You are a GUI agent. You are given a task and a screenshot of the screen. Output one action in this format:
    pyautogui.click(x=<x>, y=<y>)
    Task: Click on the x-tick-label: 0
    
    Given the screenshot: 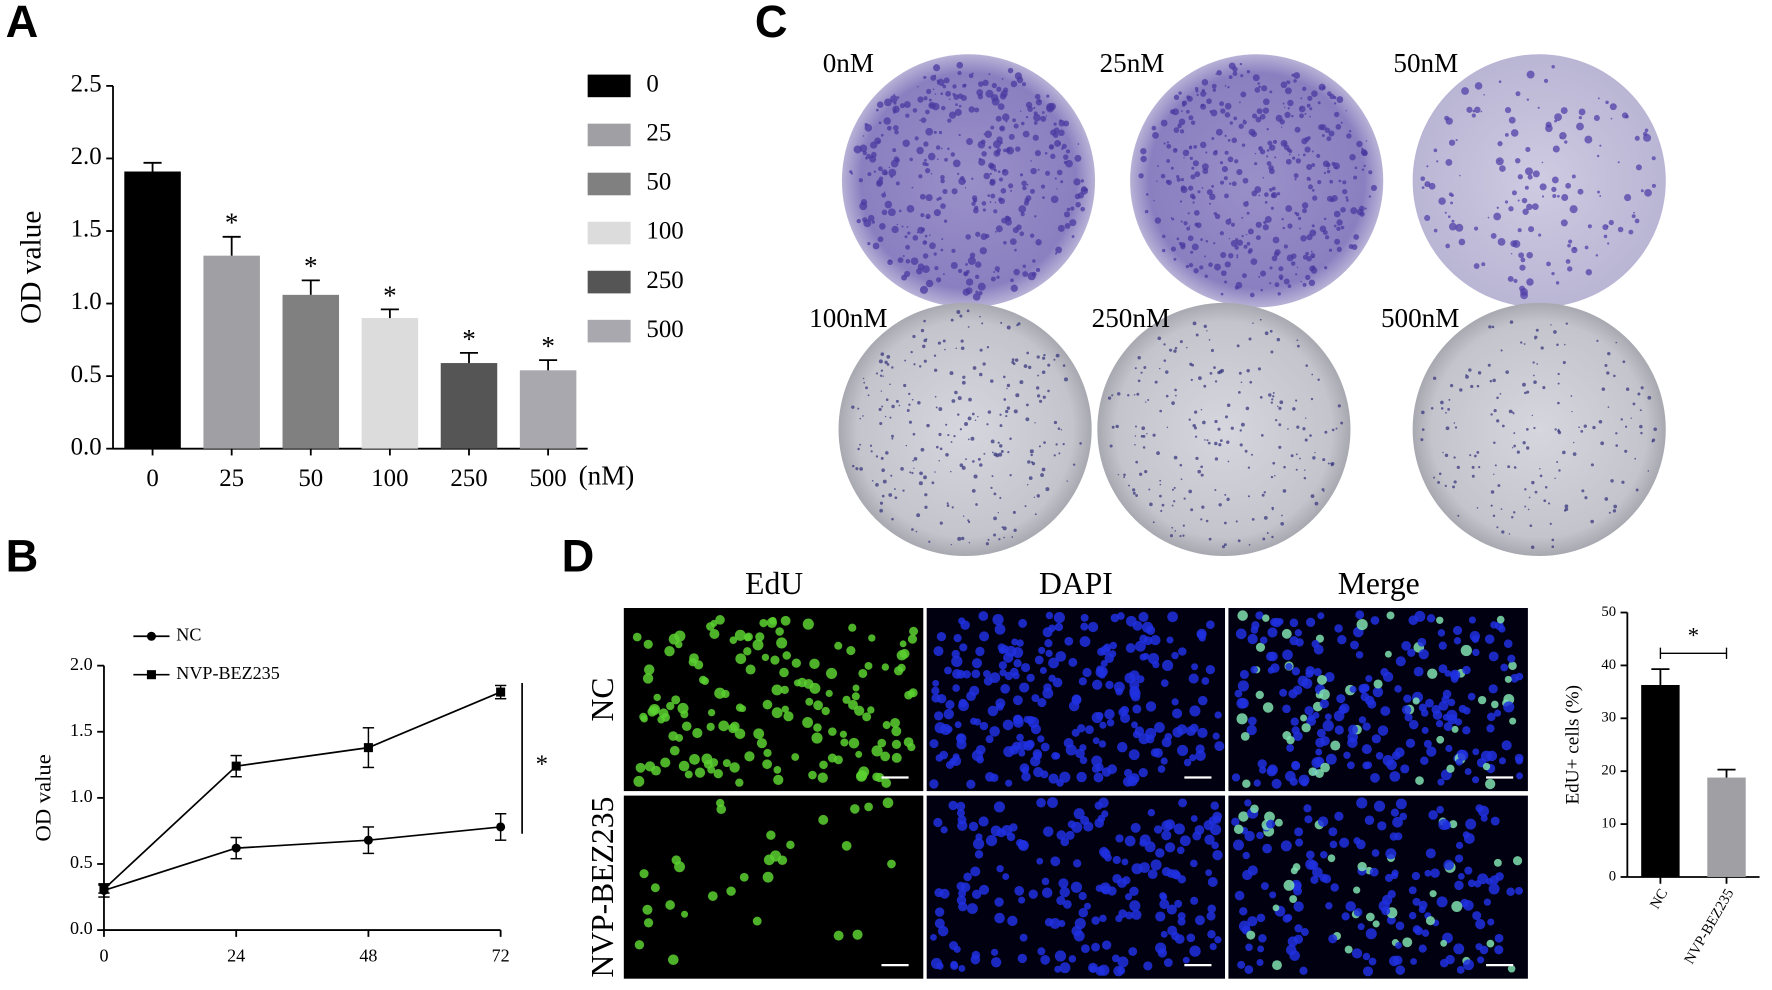 What is the action you would take?
    pyautogui.click(x=152, y=478)
    